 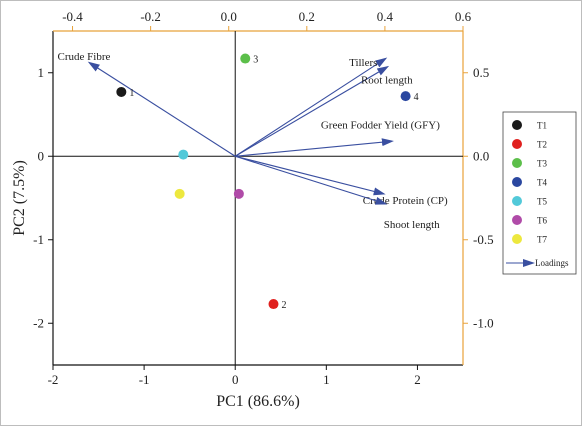 What do you see at coordinates (517, 201) in the screenshot?
I see `legend-marker-t5` at bounding box center [517, 201].